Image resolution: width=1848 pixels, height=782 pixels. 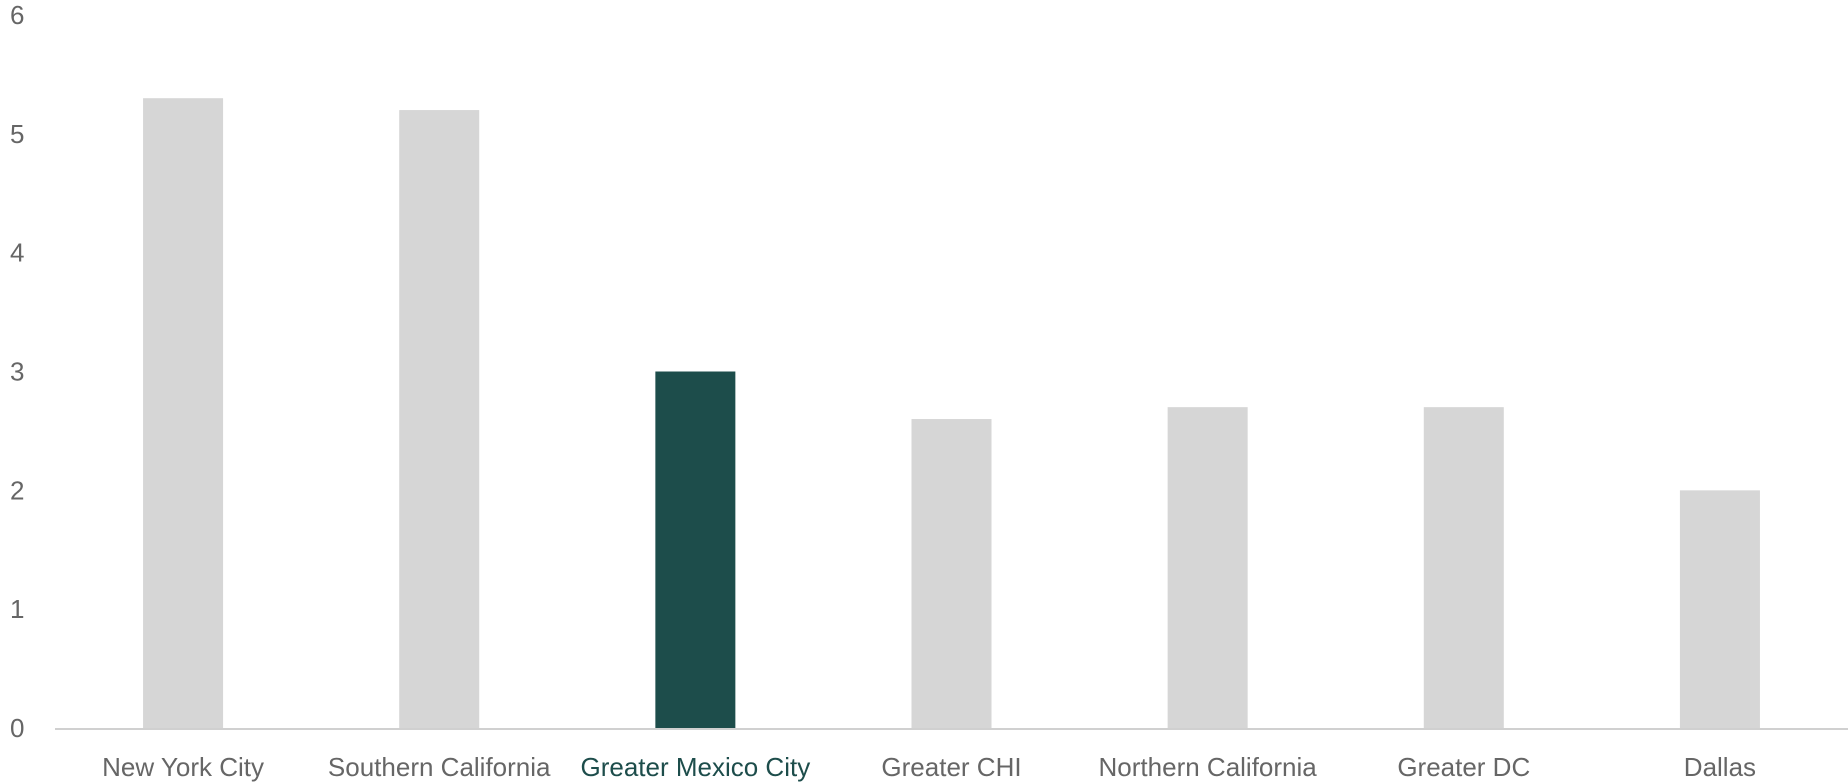 I want to click on x-tick-label: Greater CHI, so click(x=951, y=767).